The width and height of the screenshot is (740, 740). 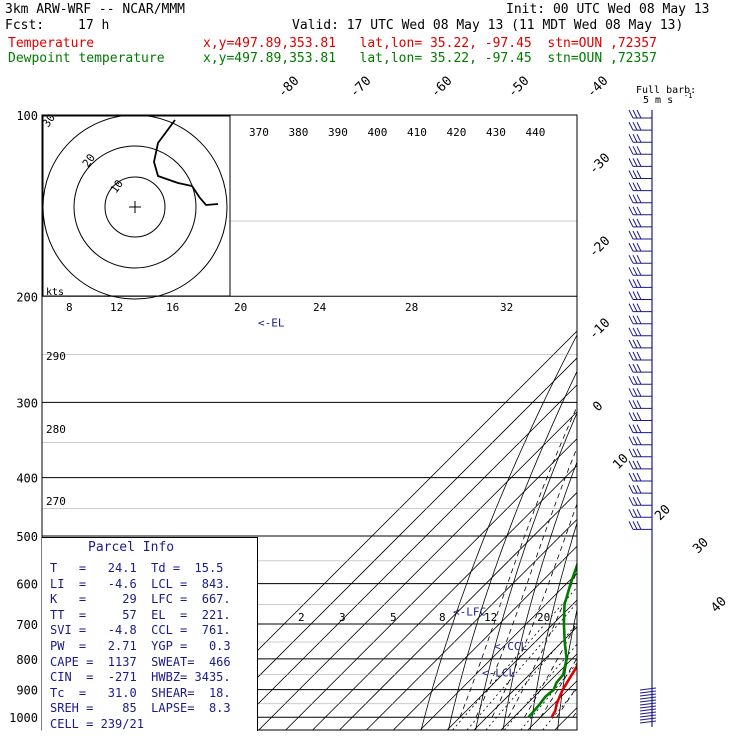 I want to click on isotherm-label: -20, so click(x=599, y=247).